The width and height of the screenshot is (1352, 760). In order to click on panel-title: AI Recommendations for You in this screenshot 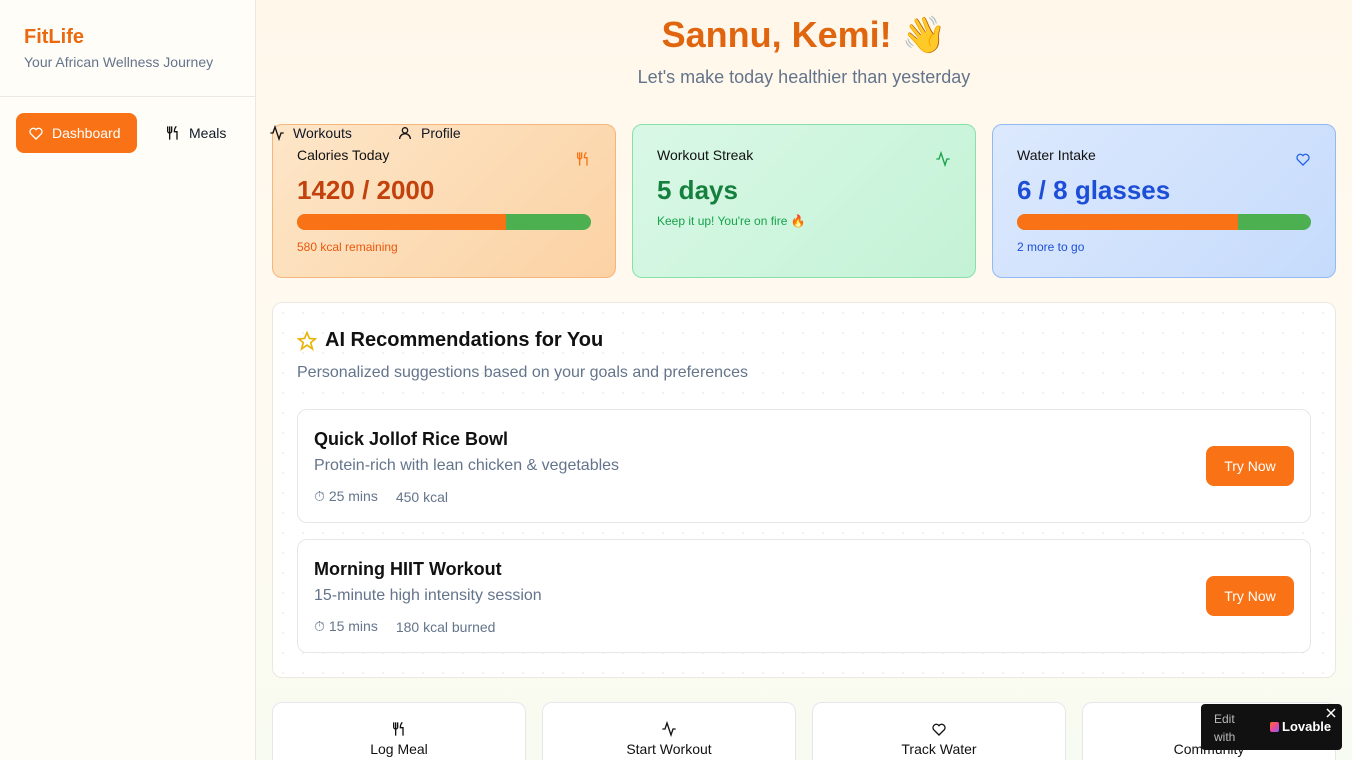, I will do `click(450, 340)`.